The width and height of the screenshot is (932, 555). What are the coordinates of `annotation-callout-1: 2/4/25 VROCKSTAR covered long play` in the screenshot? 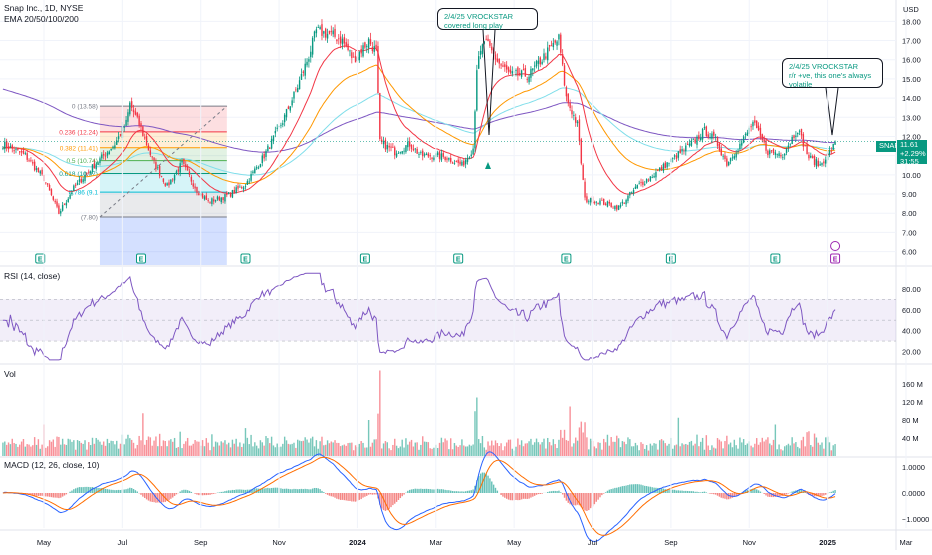 It's located at (487, 19).